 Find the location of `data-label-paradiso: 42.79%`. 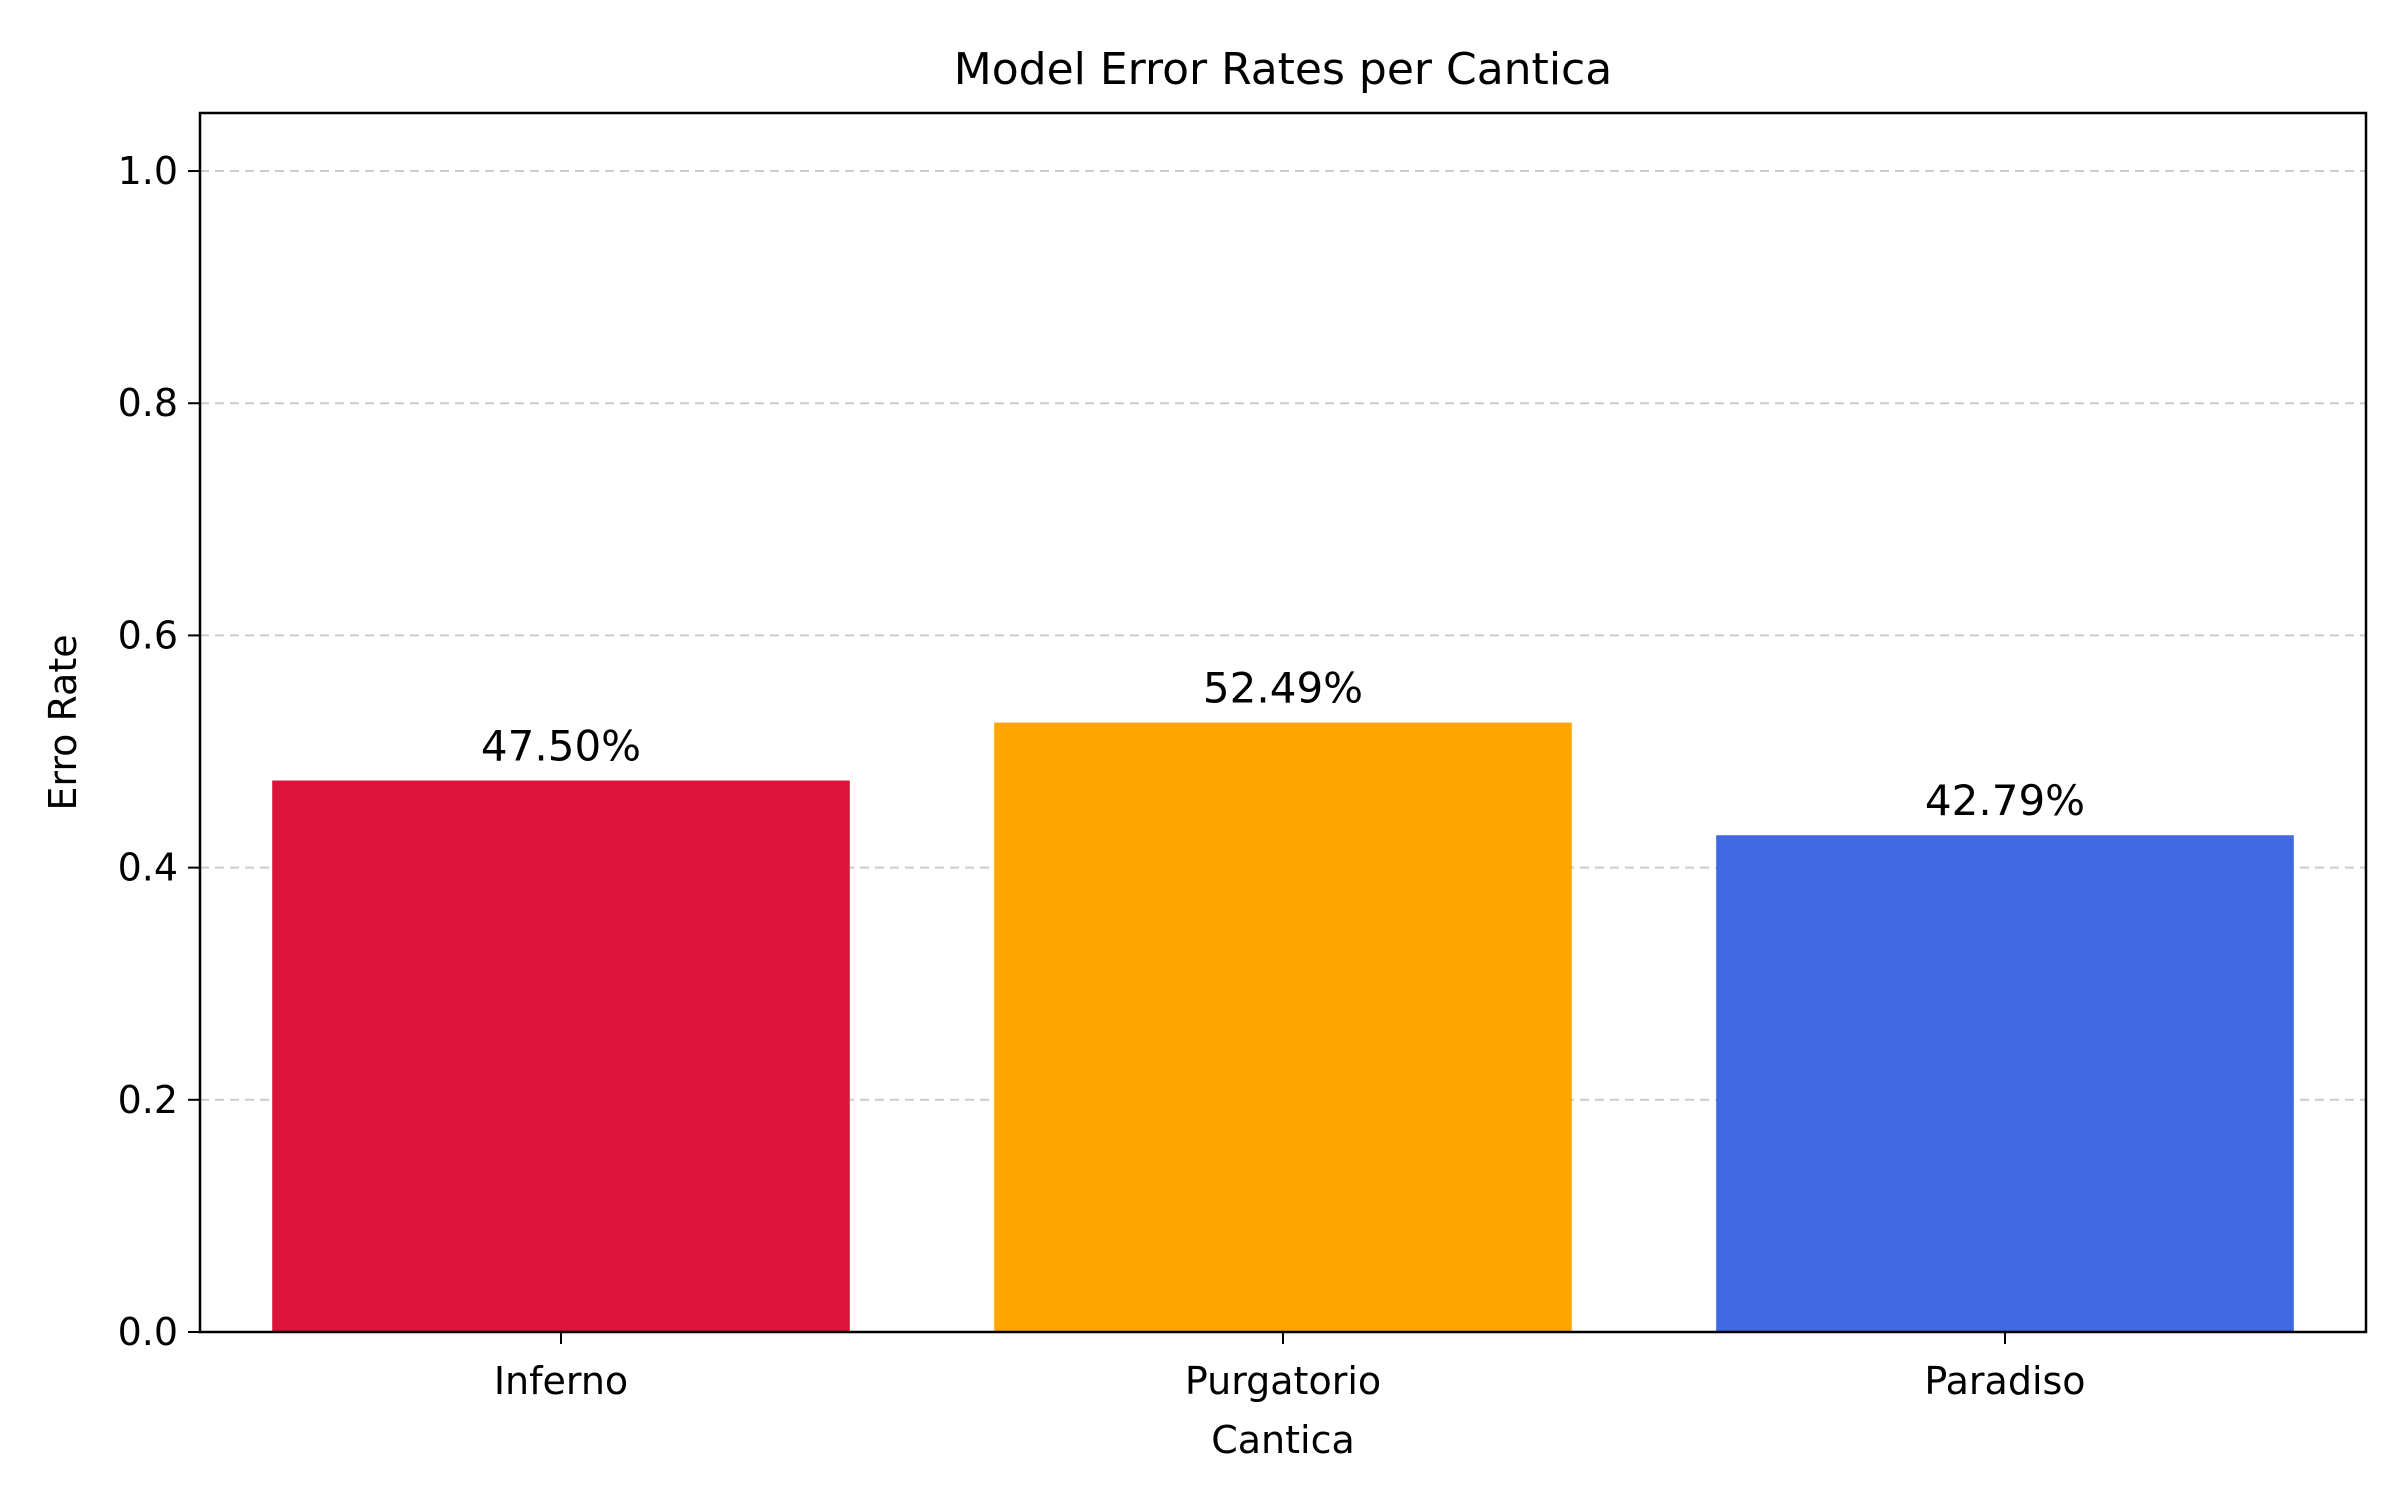

data-label-paradiso: 42.79% is located at coordinates (2005, 800).